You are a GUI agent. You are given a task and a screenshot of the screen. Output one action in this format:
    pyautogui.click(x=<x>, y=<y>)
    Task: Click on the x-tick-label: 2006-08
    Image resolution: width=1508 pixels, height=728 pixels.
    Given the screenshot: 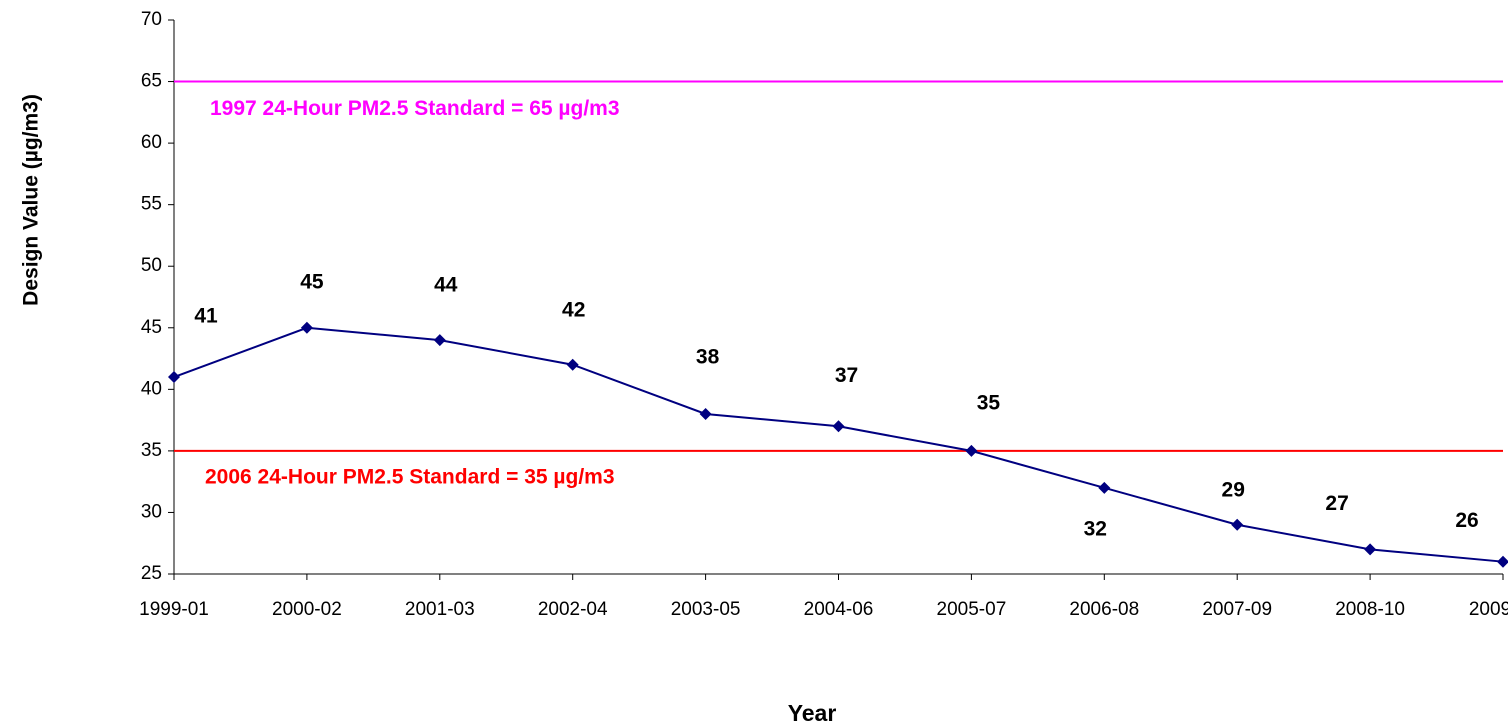 What is the action you would take?
    pyautogui.click(x=1104, y=609)
    